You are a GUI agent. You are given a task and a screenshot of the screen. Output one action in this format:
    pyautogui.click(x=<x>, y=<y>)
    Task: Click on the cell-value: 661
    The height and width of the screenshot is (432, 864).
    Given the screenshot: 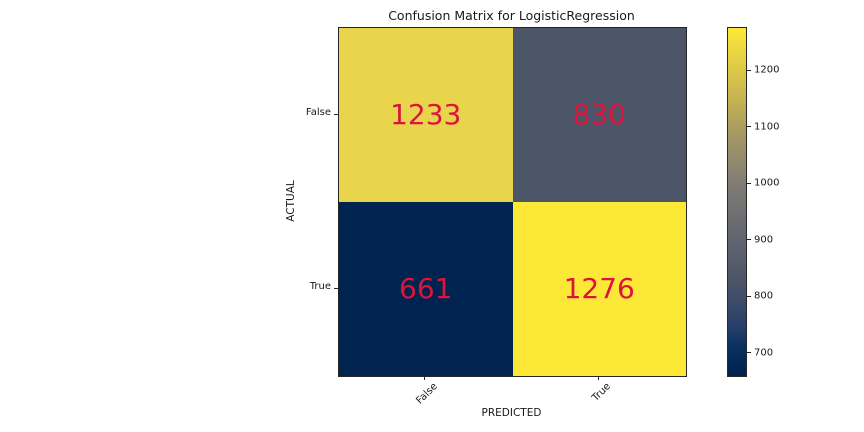 What is the action you would take?
    pyautogui.click(x=426, y=288)
    